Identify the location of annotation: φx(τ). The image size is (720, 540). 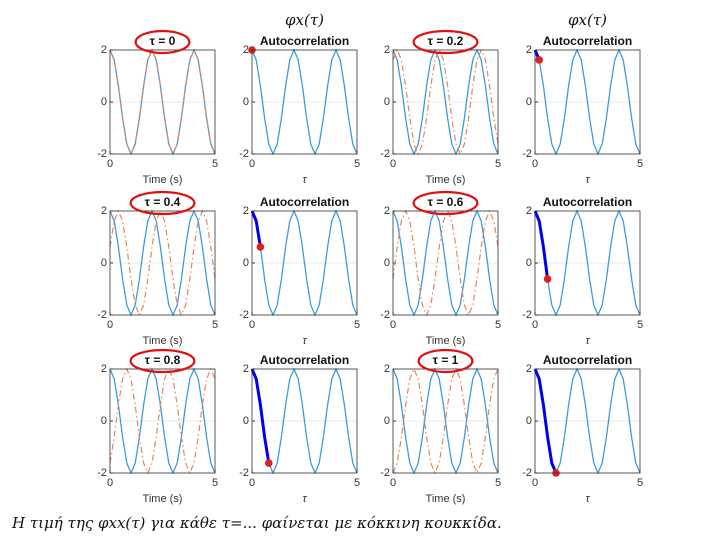
(304, 20).